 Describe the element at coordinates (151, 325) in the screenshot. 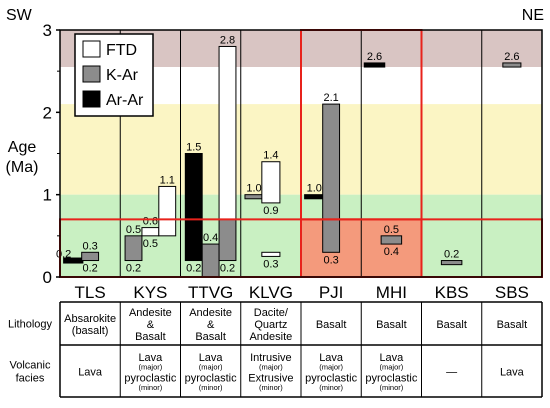

I see `table-cell-text: &` at that location.